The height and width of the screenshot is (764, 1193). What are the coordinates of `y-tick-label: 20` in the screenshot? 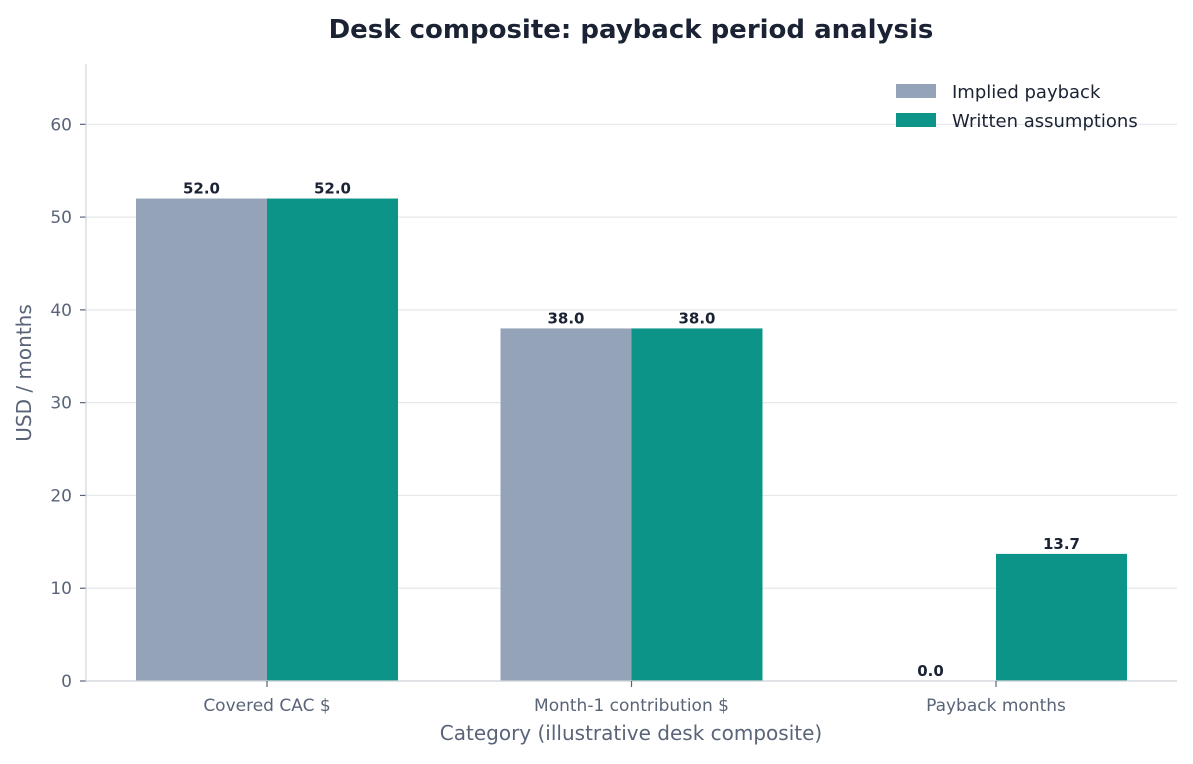 It's located at (61, 496).